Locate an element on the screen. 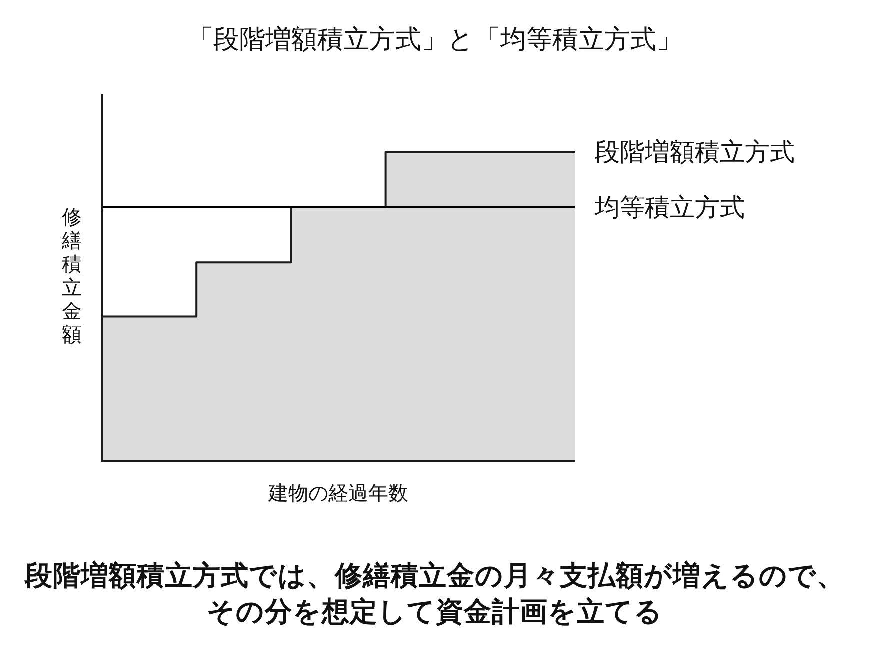  x-axis-title: 建物の経過年数 is located at coordinates (338, 493).